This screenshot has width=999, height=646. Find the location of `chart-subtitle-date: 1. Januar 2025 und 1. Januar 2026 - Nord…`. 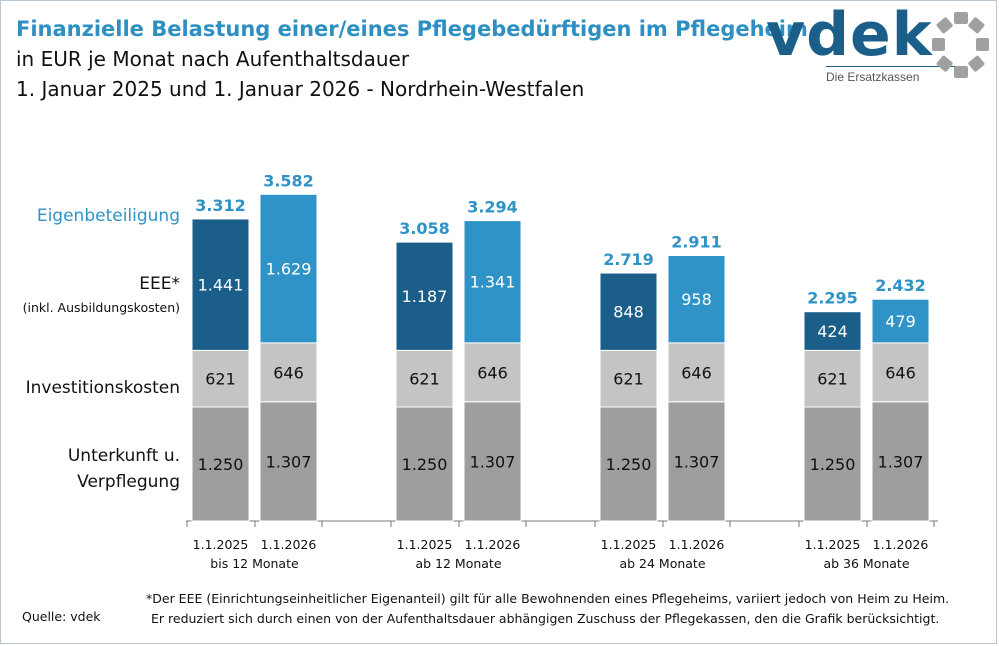

chart-subtitle-date: 1. Januar 2025 und 1. Januar 2026 - Nord… is located at coordinates (300, 89).